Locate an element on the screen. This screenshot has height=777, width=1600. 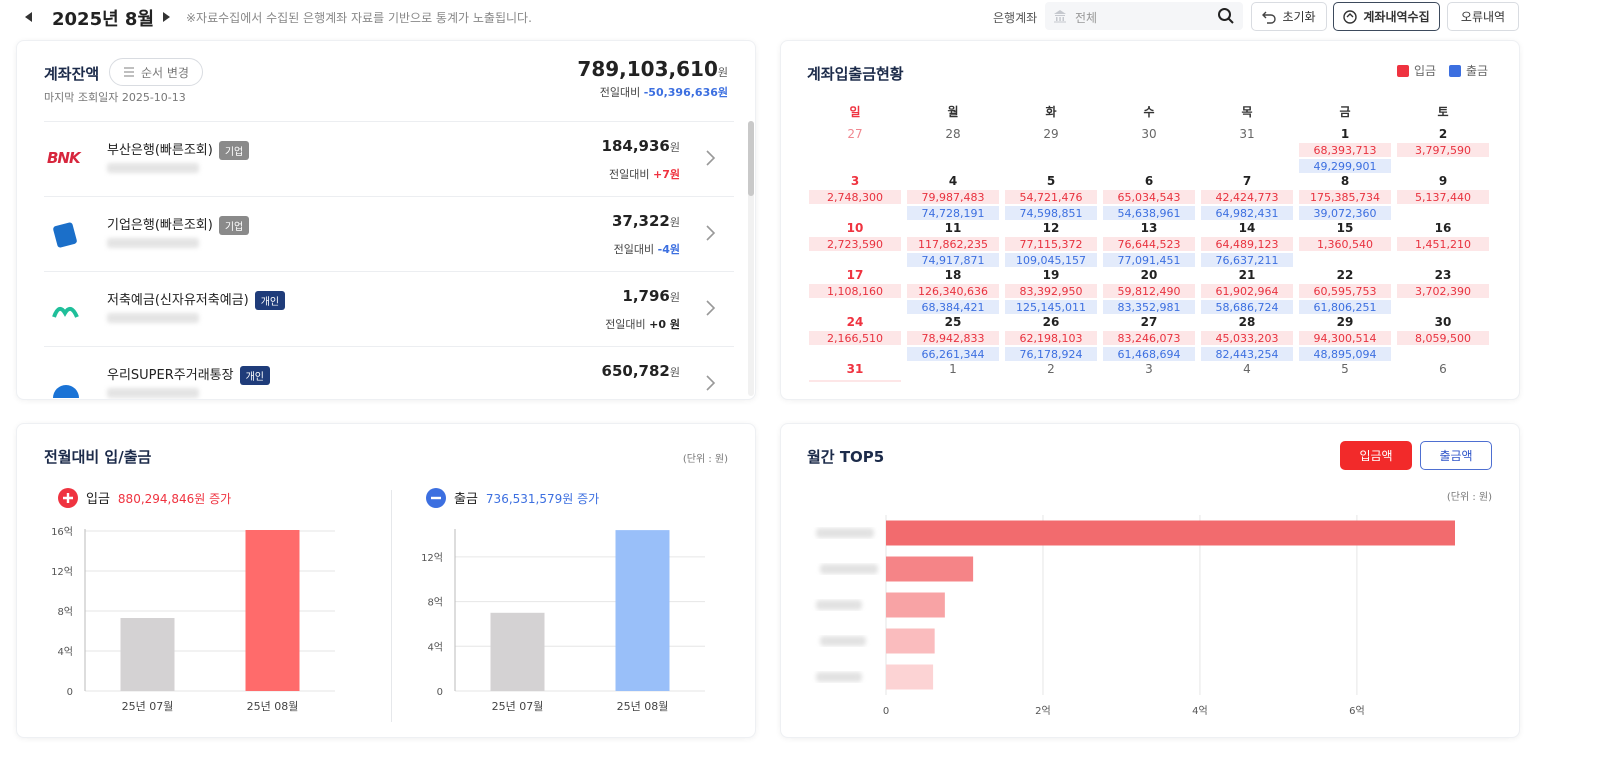
scroll-thumb is located at coordinates (751, 158).